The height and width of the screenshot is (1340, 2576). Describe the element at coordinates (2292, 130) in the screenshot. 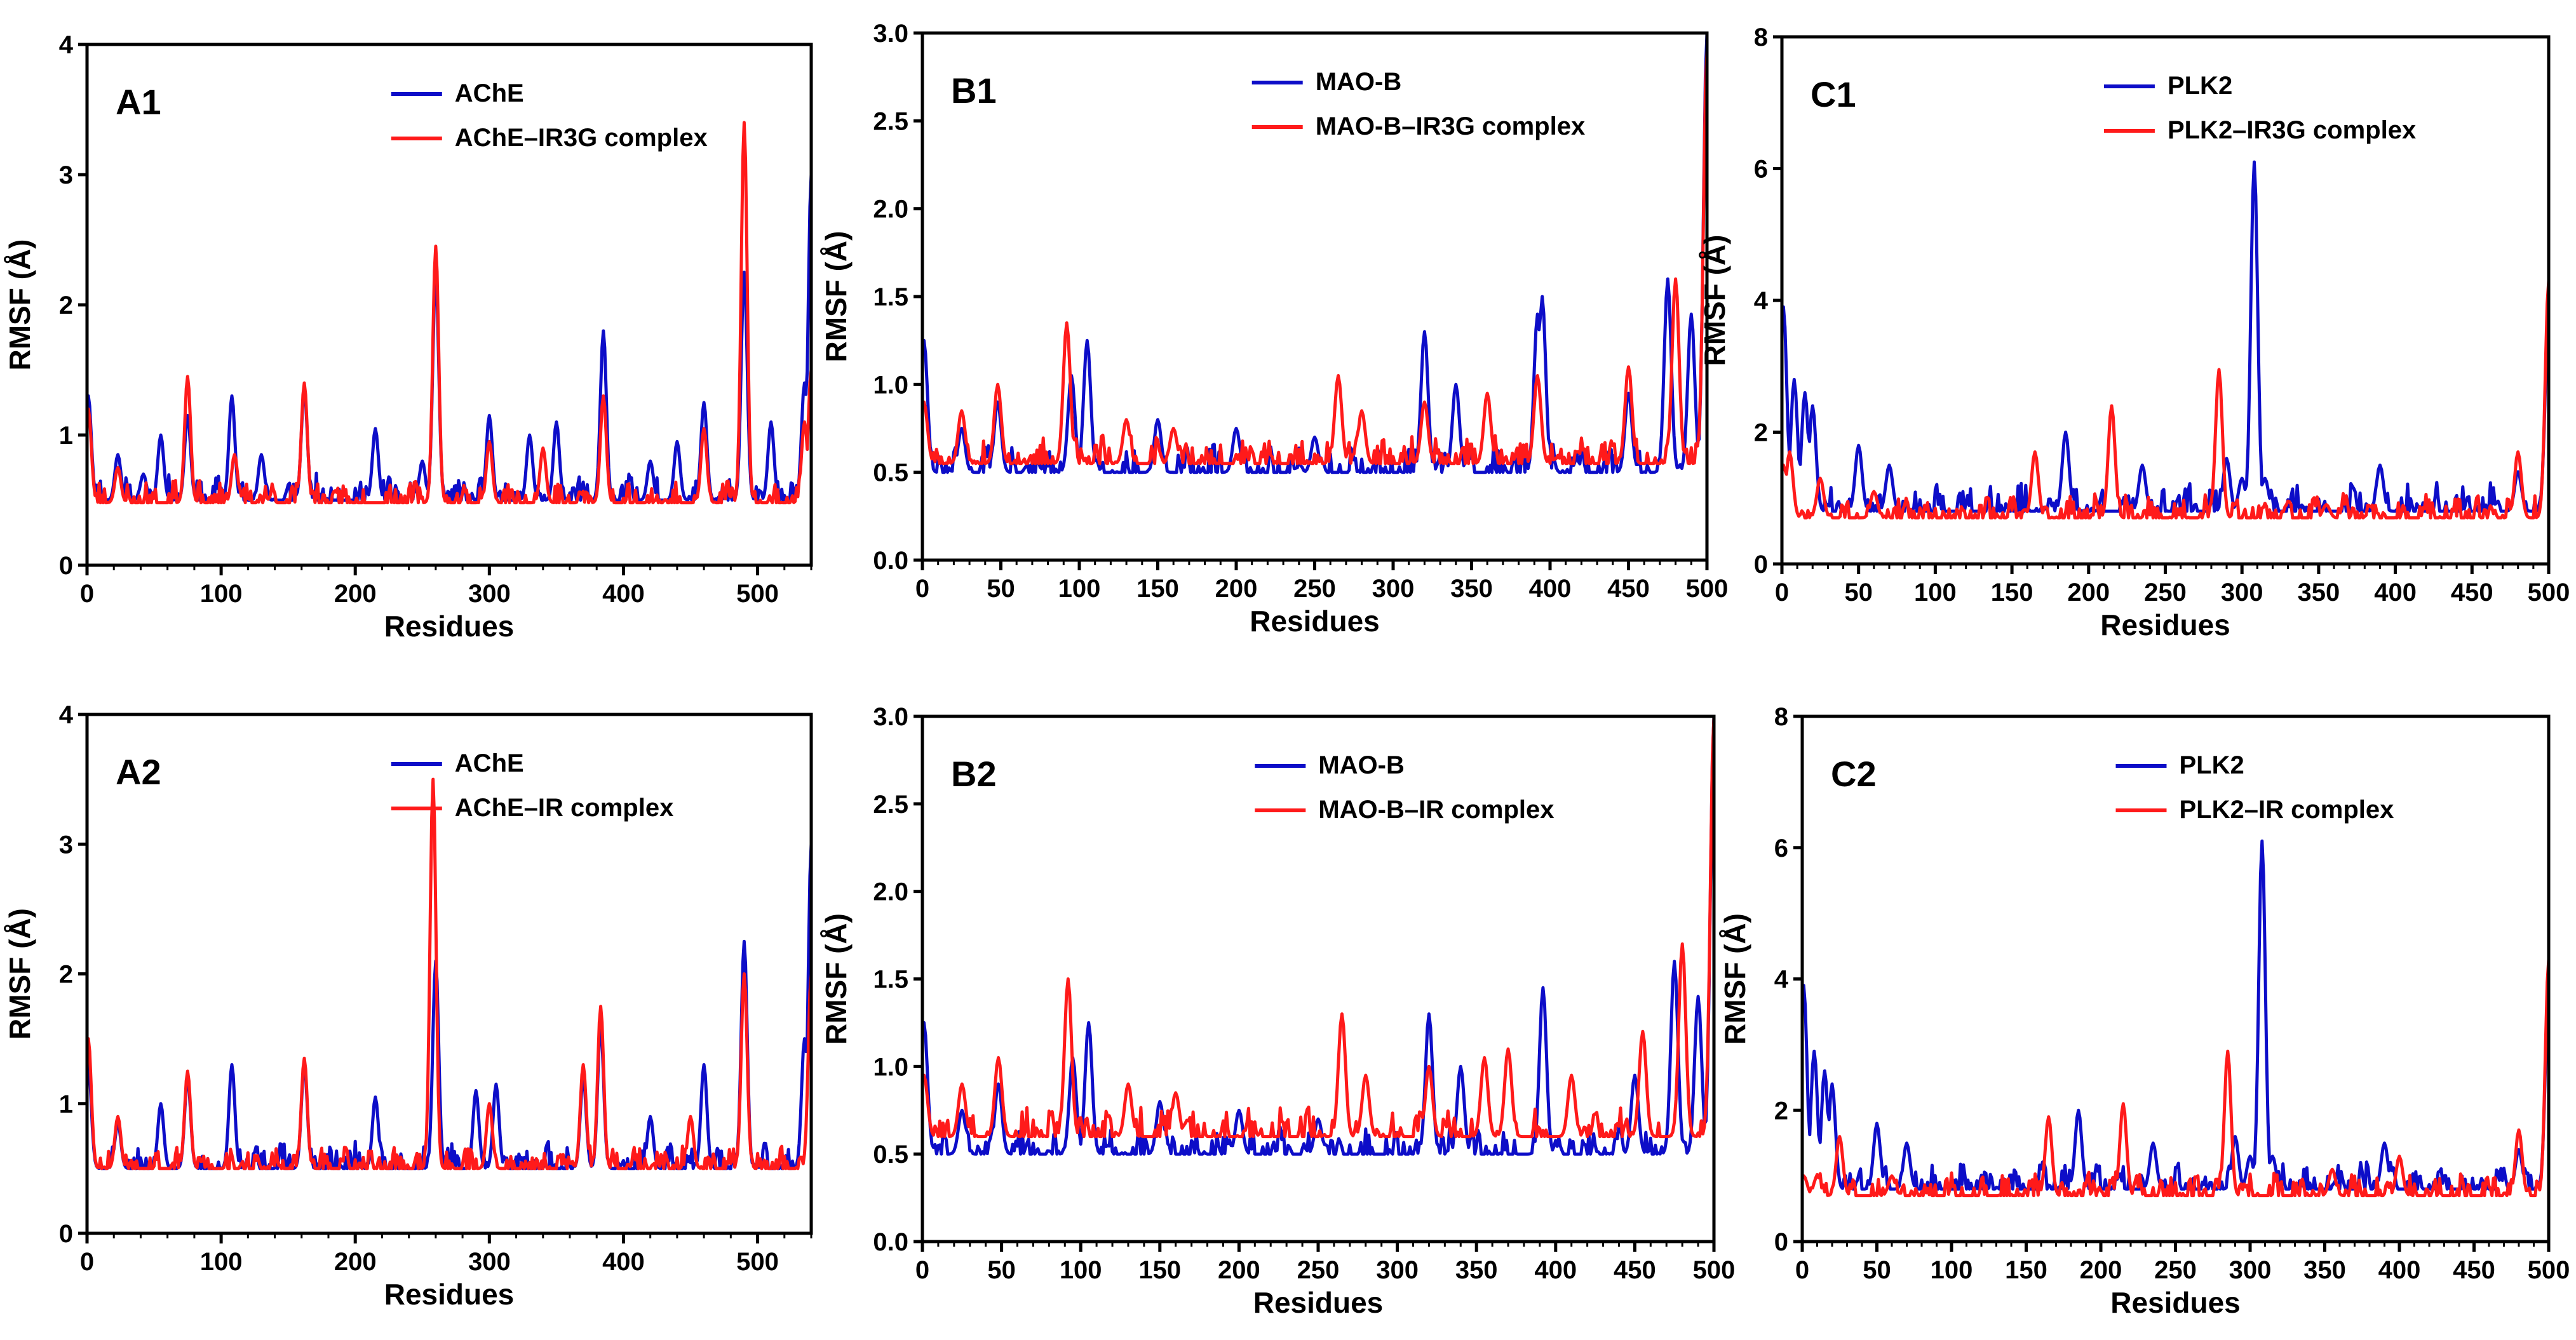

I see `legend-label: PLK2–IR3G complex` at that location.